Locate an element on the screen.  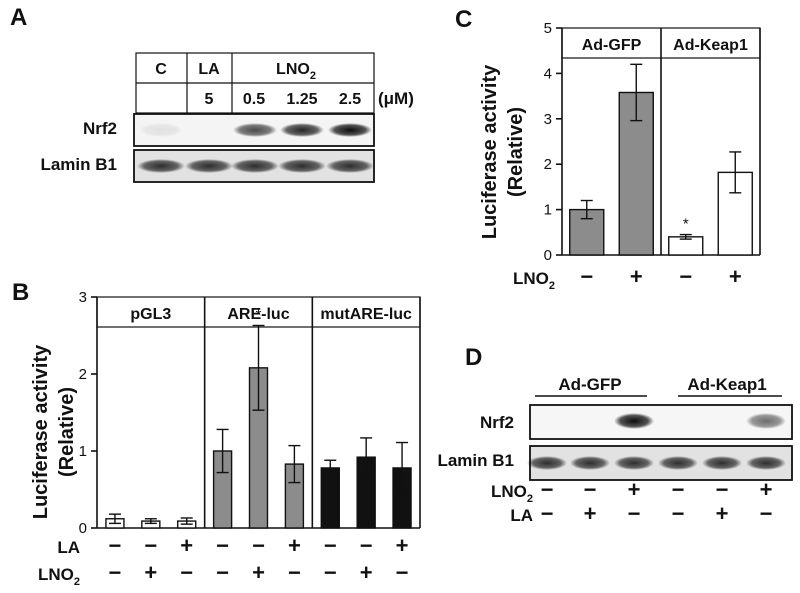
b-ylabel-2: (Relative) is located at coordinates (67, 432).